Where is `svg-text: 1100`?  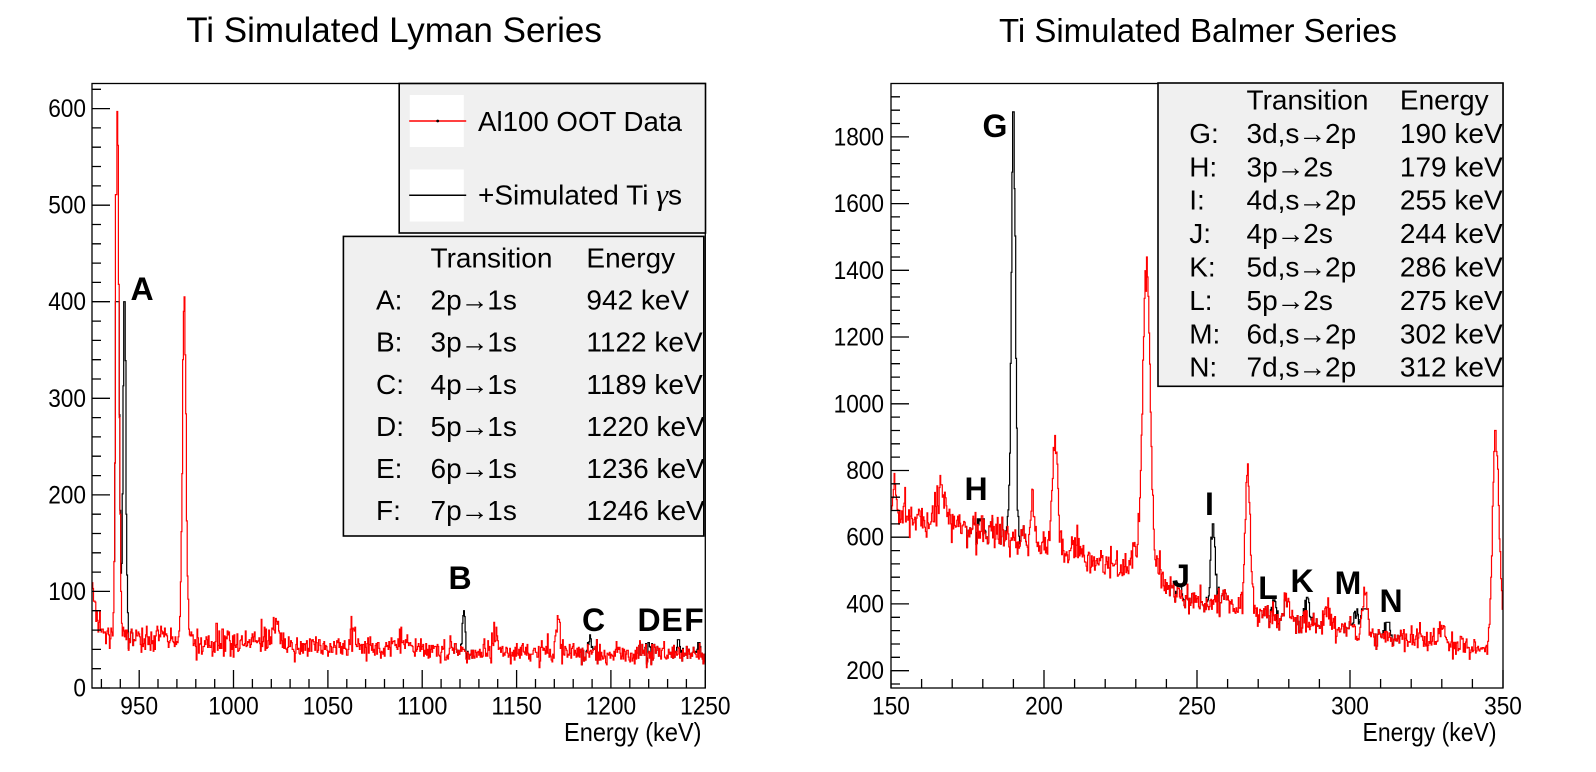
svg-text: 1100 is located at coordinates (422, 707).